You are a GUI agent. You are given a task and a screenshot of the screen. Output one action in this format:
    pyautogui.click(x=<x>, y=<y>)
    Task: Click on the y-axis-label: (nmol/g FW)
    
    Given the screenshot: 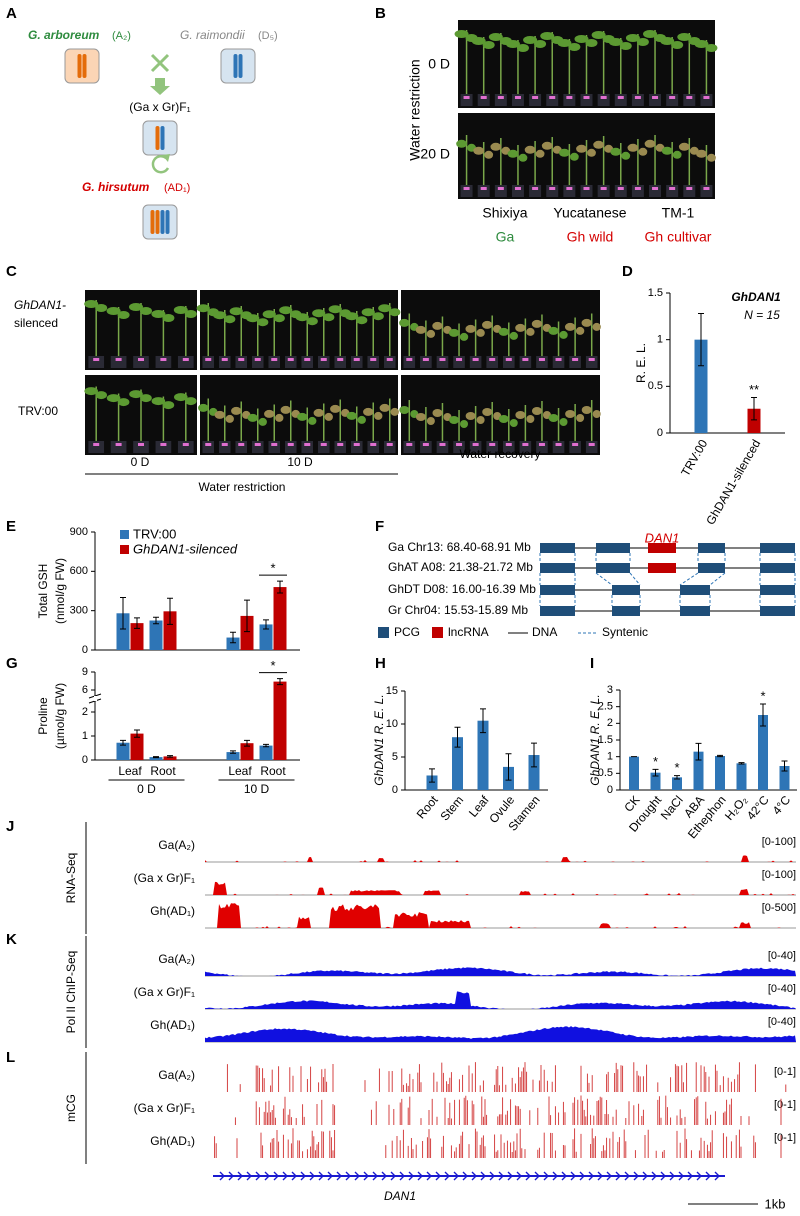 What is the action you would take?
    pyautogui.click(x=60, y=591)
    